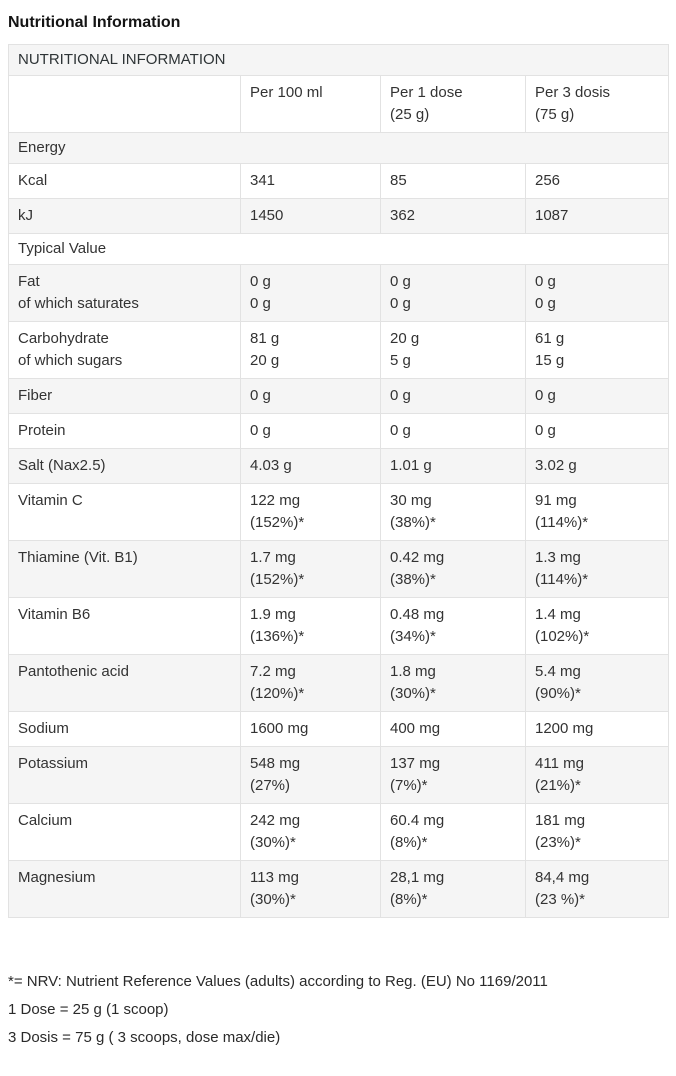 The height and width of the screenshot is (1076, 676). Describe the element at coordinates (144, 1037) in the screenshot. I see `footnote-dosis: 3 Dosis = 75 g ( 3 scoops, dose max/die)` at that location.